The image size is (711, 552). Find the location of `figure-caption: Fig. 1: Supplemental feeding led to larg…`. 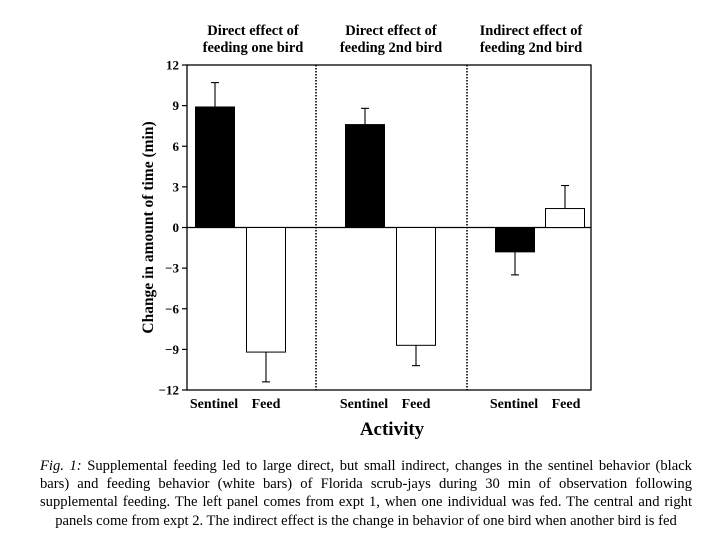

figure-caption: Fig. 1: Supplemental feeding led to larg… is located at coordinates (366, 493).